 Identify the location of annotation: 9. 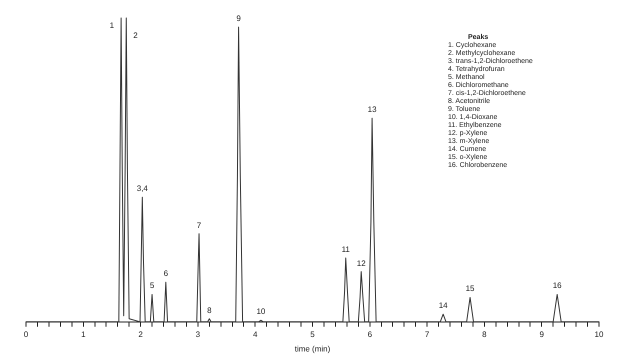
(238, 19).